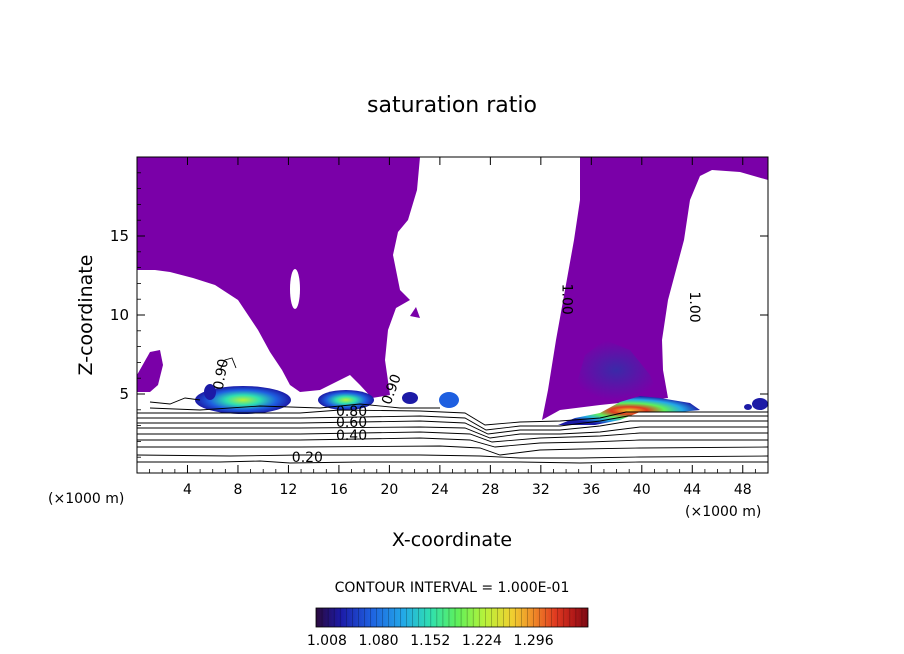 The height and width of the screenshot is (654, 904). What do you see at coordinates (629, 410) in the screenshot?
I see `blob-36-44km` at bounding box center [629, 410].